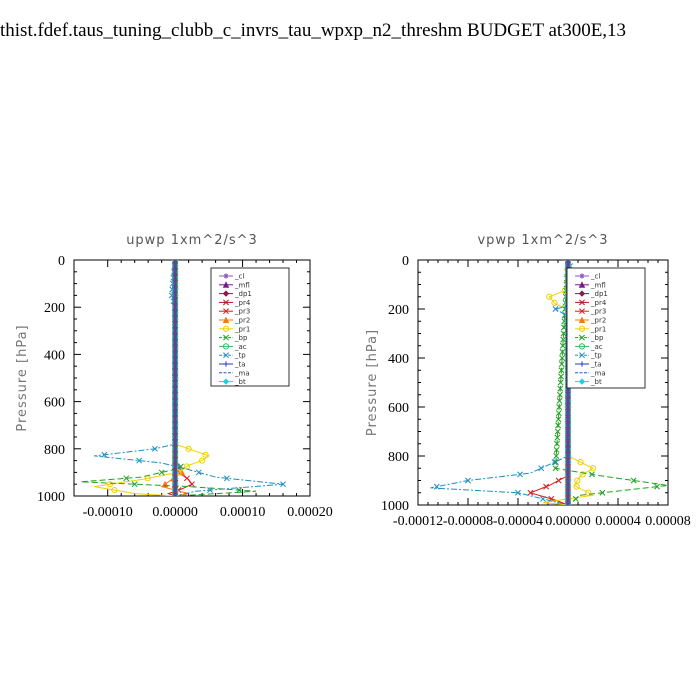  What do you see at coordinates (598, 321) in the screenshot?
I see `legend-label: _pr2` at bounding box center [598, 321].